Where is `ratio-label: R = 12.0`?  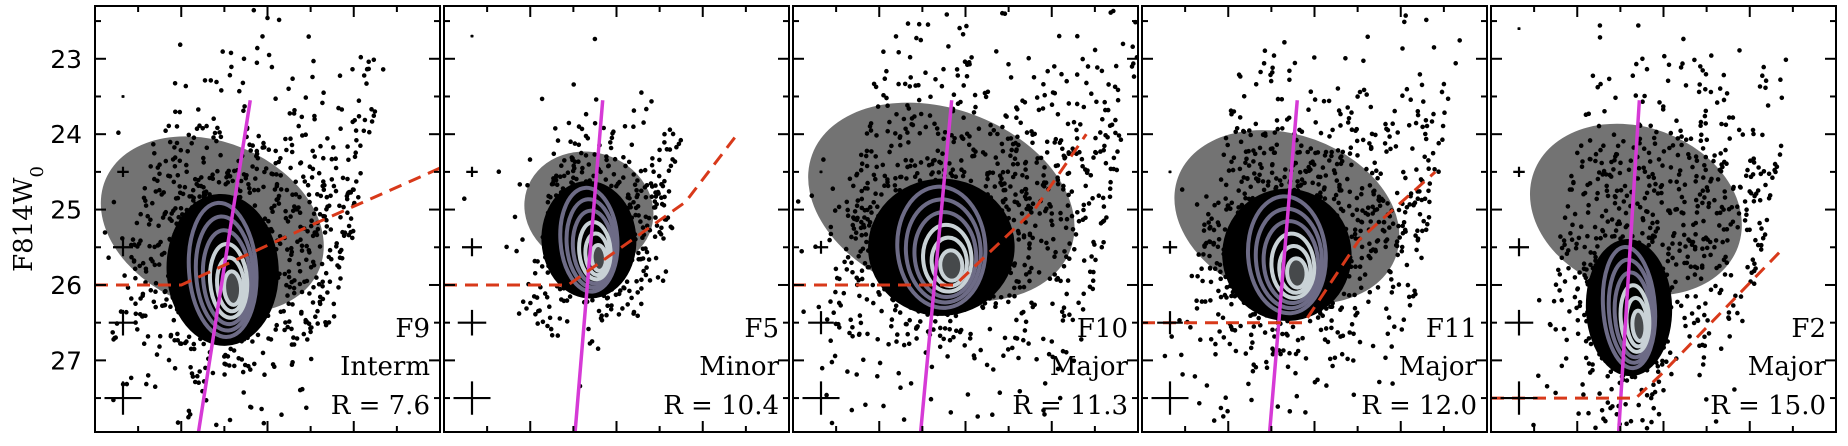
ratio-label: R = 12.0 is located at coordinates (1419, 406).